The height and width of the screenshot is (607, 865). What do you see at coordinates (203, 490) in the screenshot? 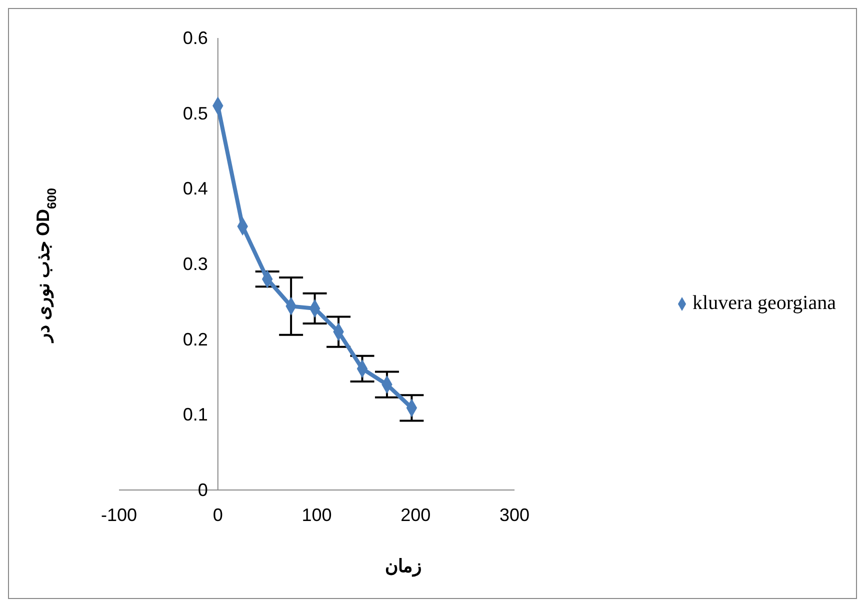
I see `y-tick-label: 0` at bounding box center [203, 490].